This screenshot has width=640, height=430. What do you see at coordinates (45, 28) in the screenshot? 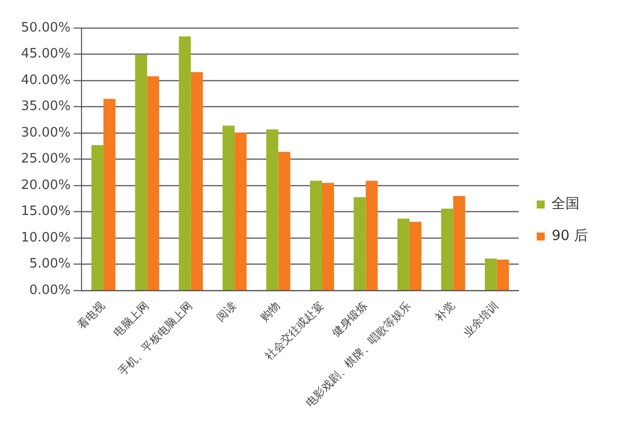
I see `y-tick-label: 50.00%` at bounding box center [45, 28].